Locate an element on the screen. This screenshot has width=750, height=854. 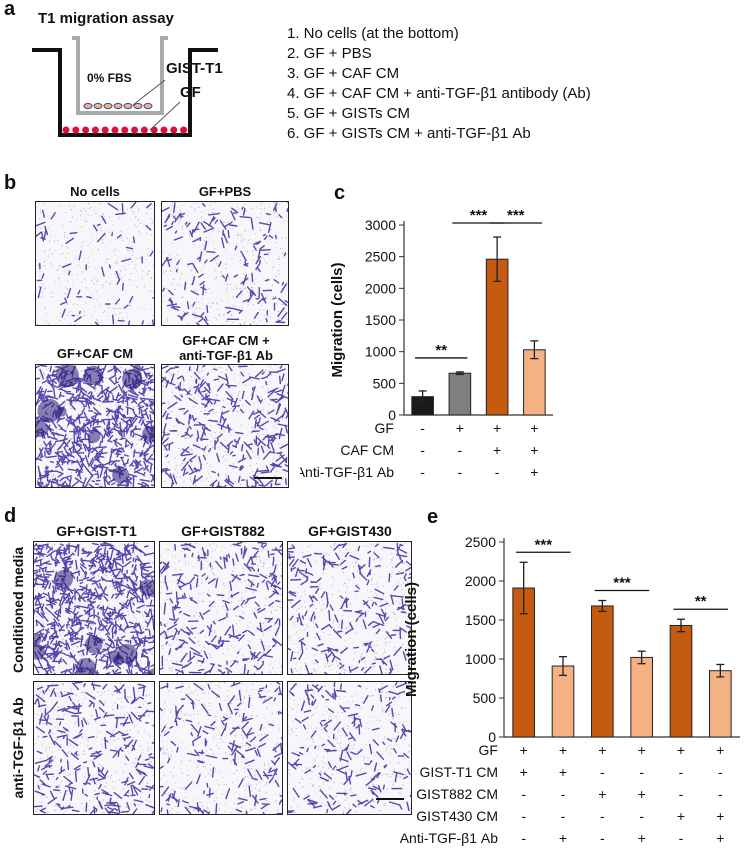
micrograph-gist430-ab is located at coordinates (349, 748).